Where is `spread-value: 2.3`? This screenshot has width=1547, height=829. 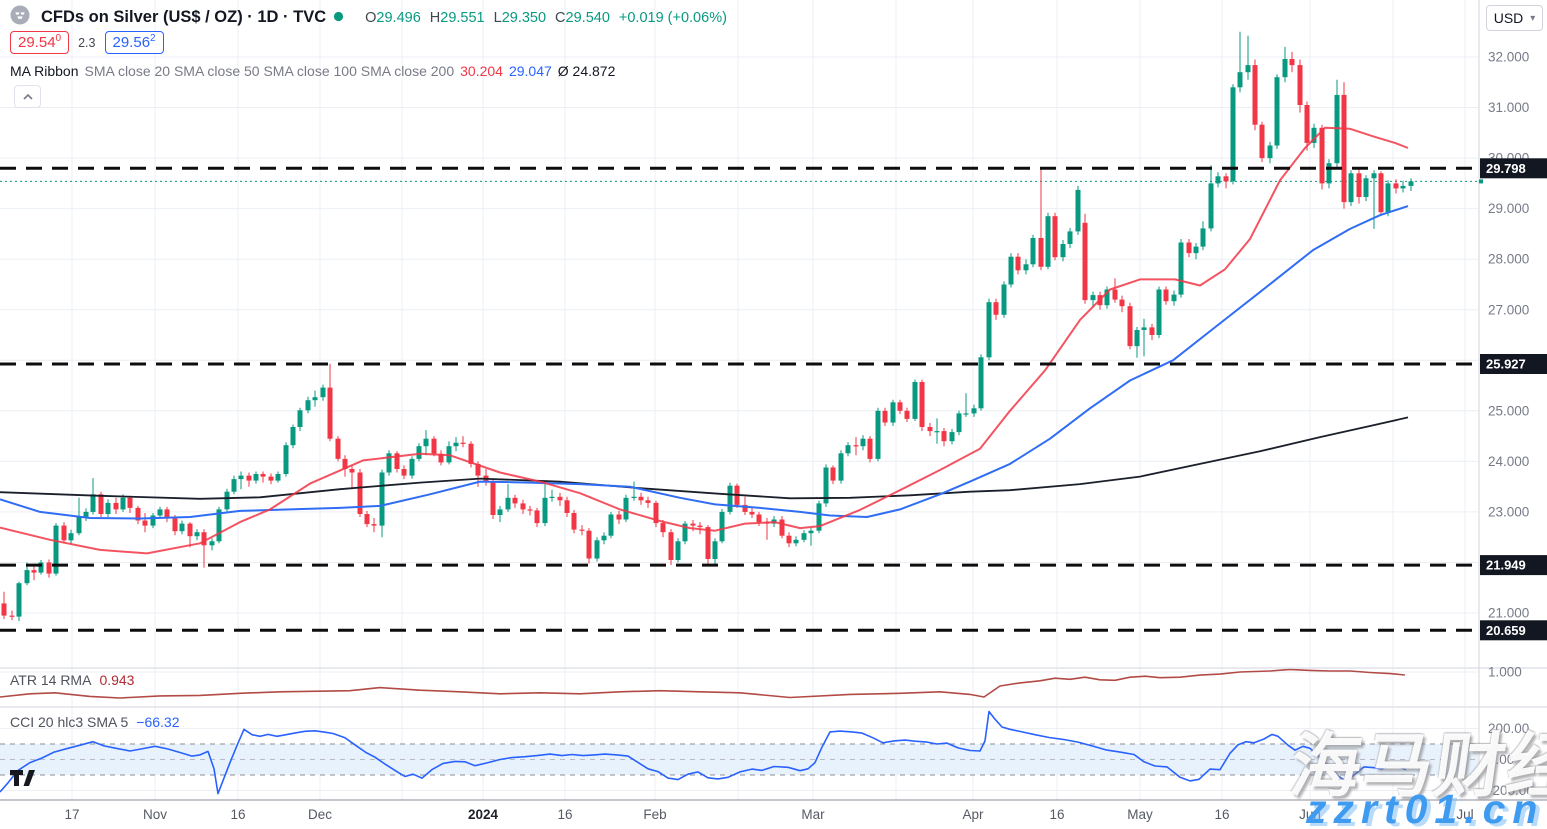
spread-value: 2.3 is located at coordinates (87, 42).